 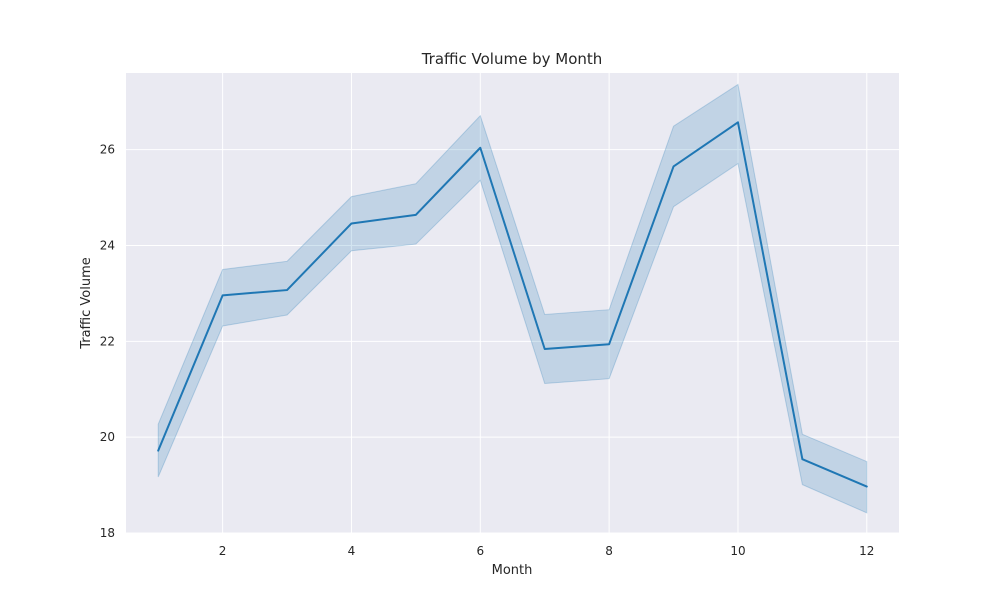 What do you see at coordinates (609, 551) in the screenshot?
I see `x-tick-label: 8` at bounding box center [609, 551].